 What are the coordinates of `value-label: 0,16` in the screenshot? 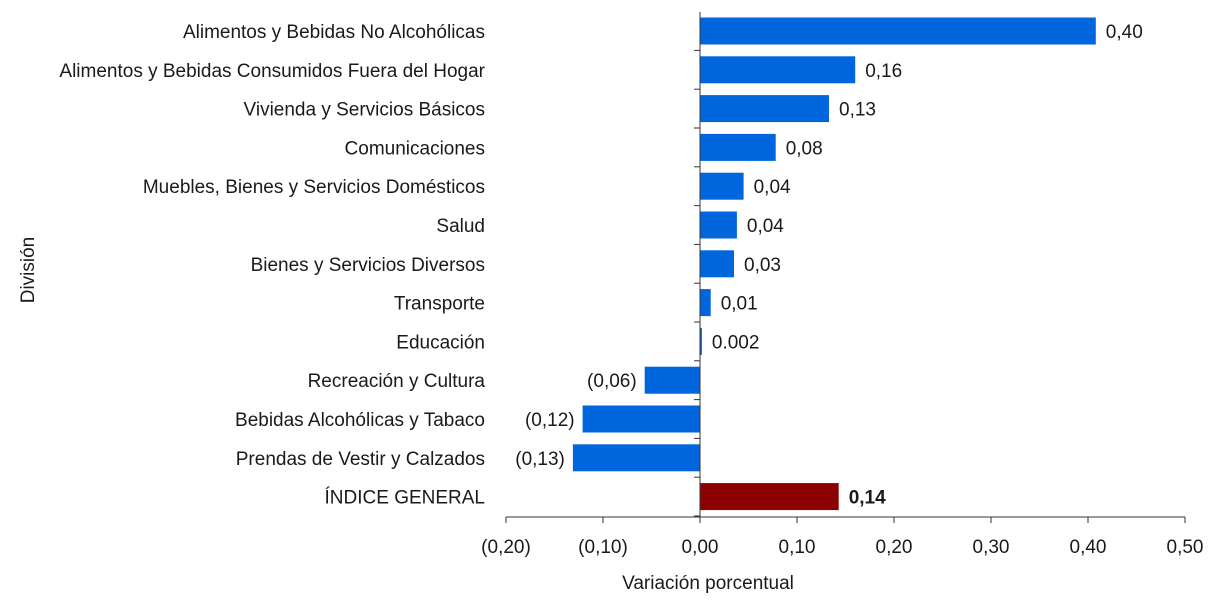 It's located at (883, 71).